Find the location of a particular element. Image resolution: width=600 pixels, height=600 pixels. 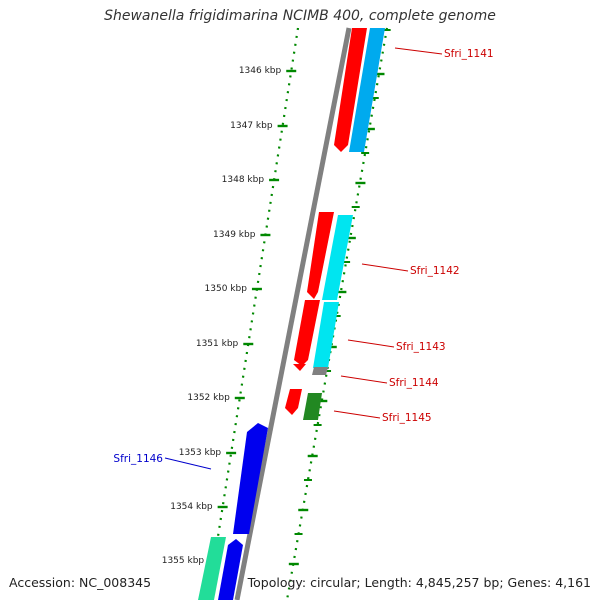

scale-tick-label: 1347 kbp is located at coordinates (251, 126).